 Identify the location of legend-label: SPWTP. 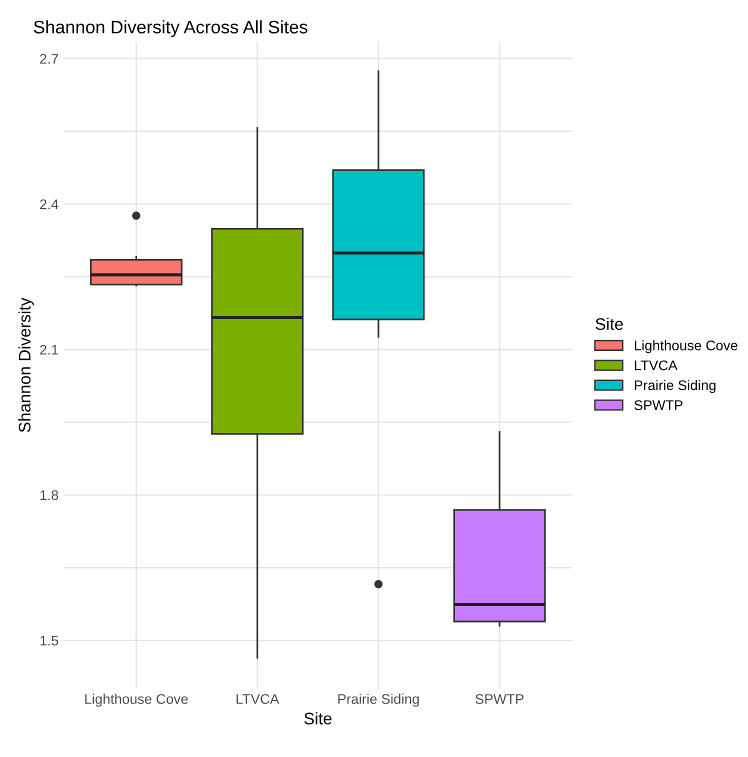
(658, 405).